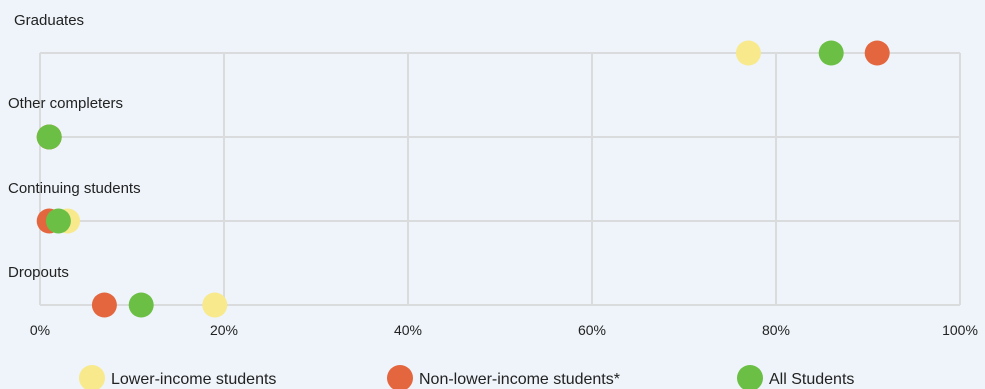 The image size is (985, 389). I want to click on x-tick-label: 80%, so click(776, 330).